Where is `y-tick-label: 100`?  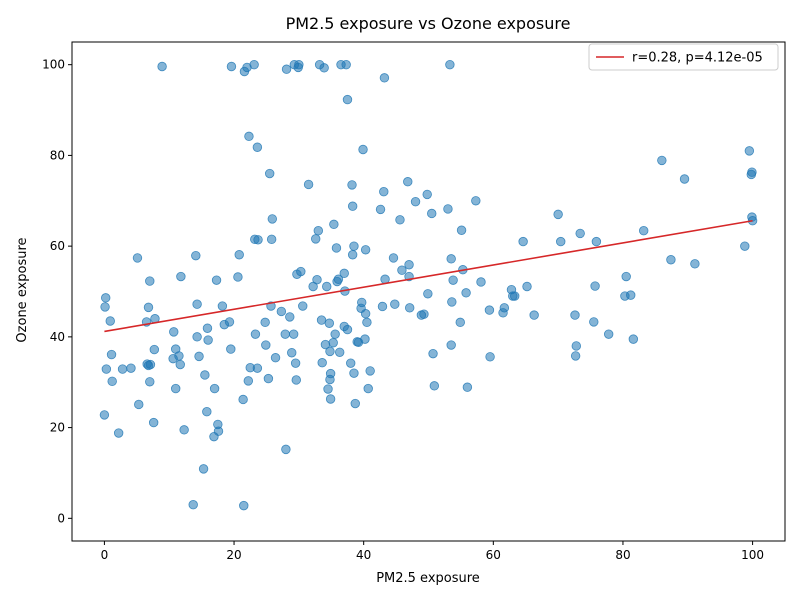 y-tick-label: 100 is located at coordinates (53, 65).